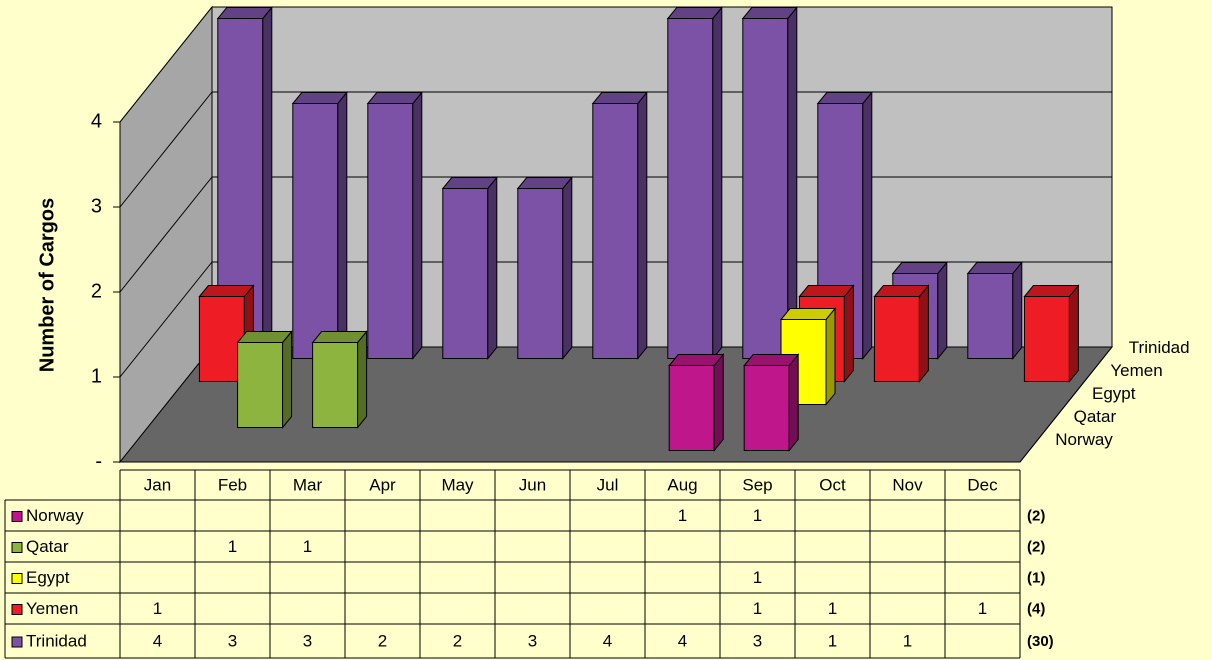 The width and height of the screenshot is (1212, 660). I want to click on x-tick-label: Jan, so click(157, 484).